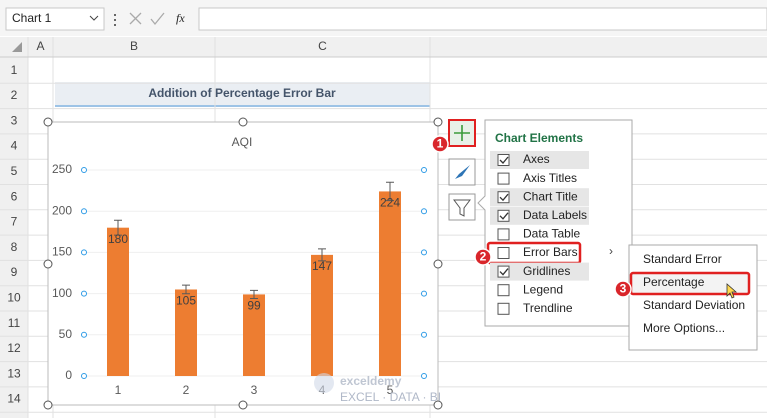  What do you see at coordinates (546, 271) in the screenshot?
I see `chart-element-item: Gridlines` at bounding box center [546, 271].